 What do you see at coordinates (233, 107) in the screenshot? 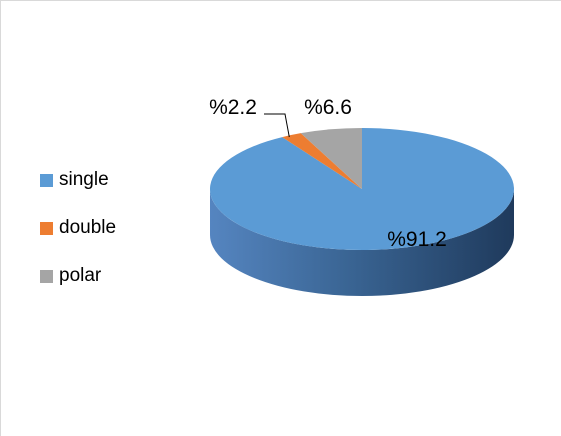
I see `data-label-double: %2.2` at bounding box center [233, 107].